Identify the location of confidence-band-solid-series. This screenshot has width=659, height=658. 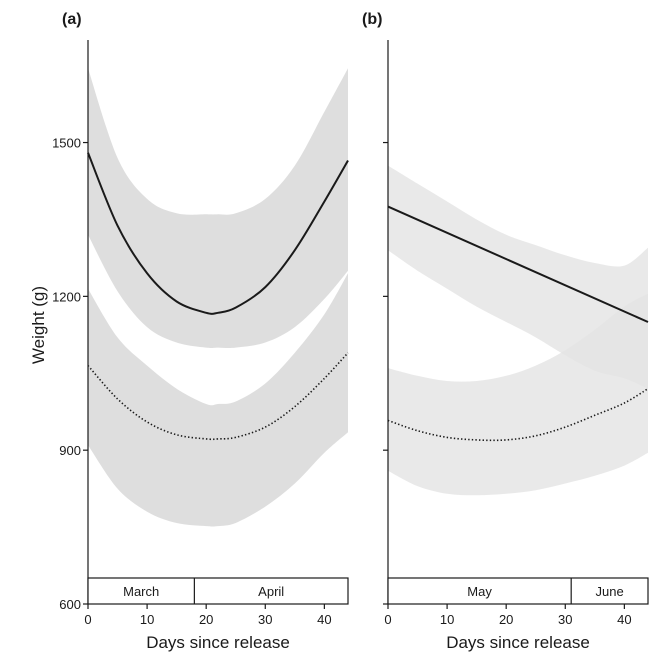
(518, 277).